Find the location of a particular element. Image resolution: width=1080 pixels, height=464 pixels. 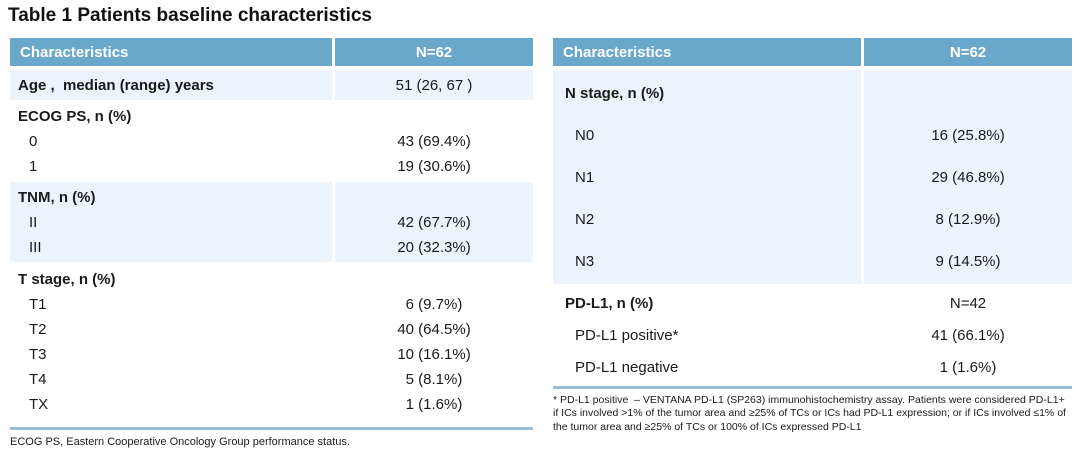

row-label: N1 is located at coordinates (585, 177).